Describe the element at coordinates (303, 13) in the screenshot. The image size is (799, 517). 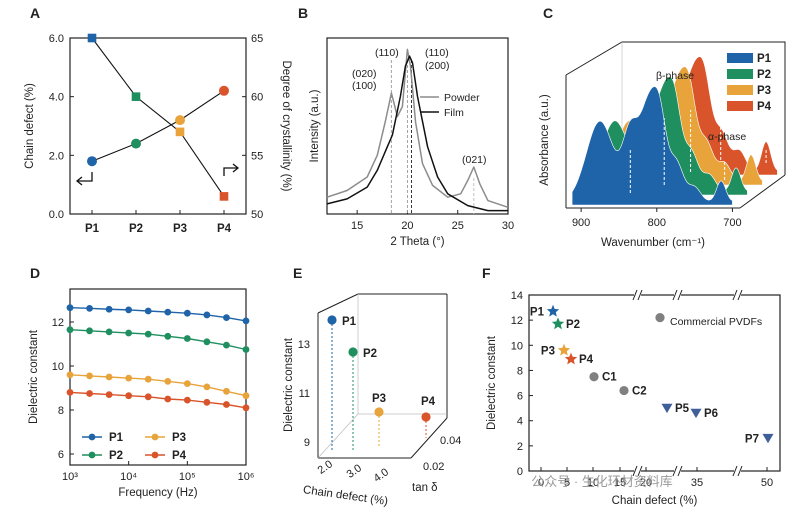
I see `panel-letter-b: B` at that location.